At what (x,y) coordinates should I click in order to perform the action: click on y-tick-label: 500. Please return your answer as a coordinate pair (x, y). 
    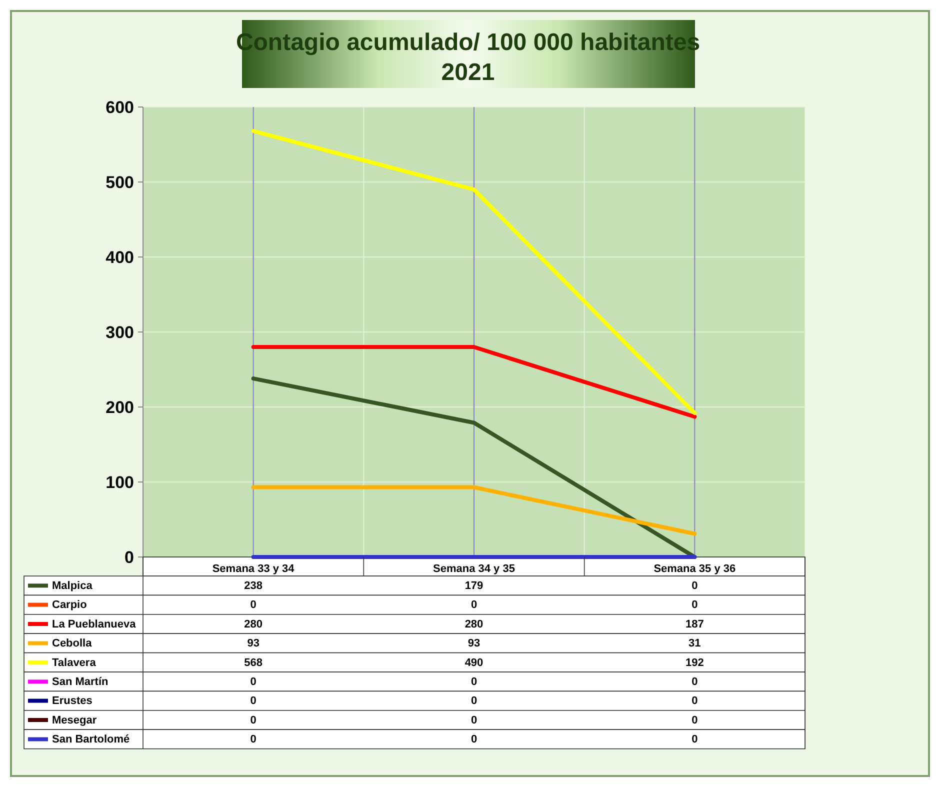
    Looking at the image, I should click on (120, 182).